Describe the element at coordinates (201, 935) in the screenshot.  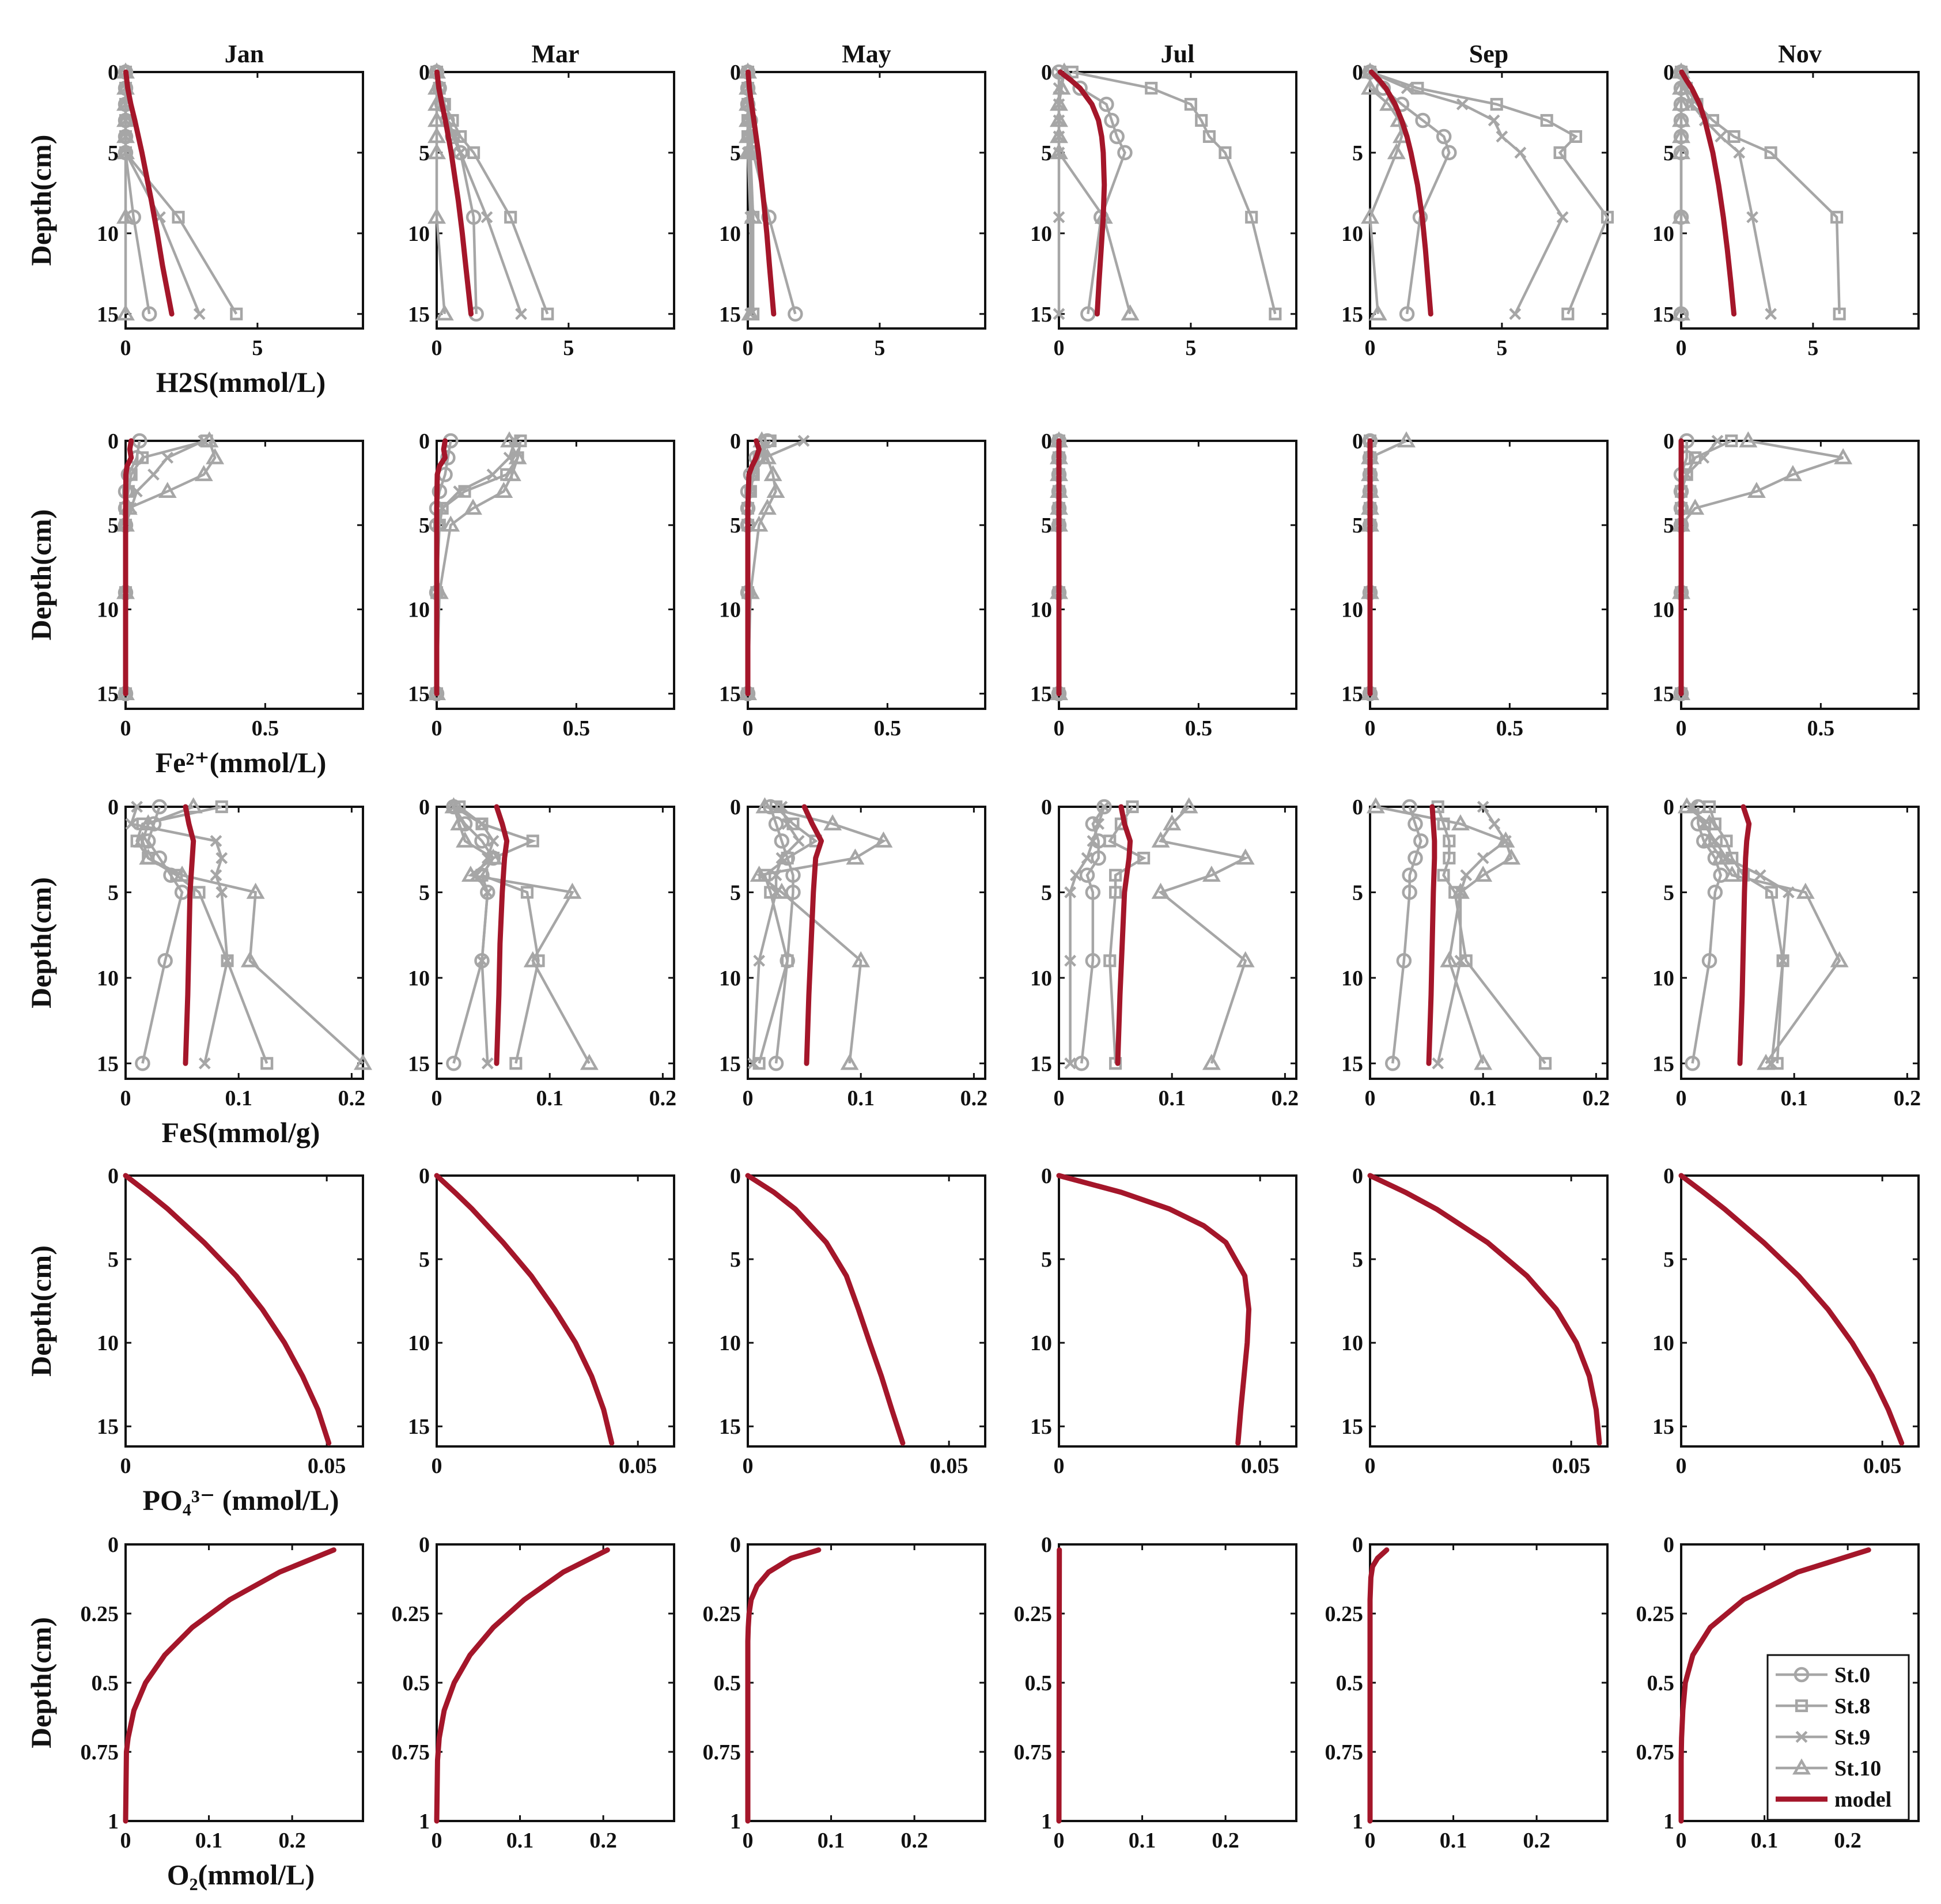
I see `series-line-st8` at that location.